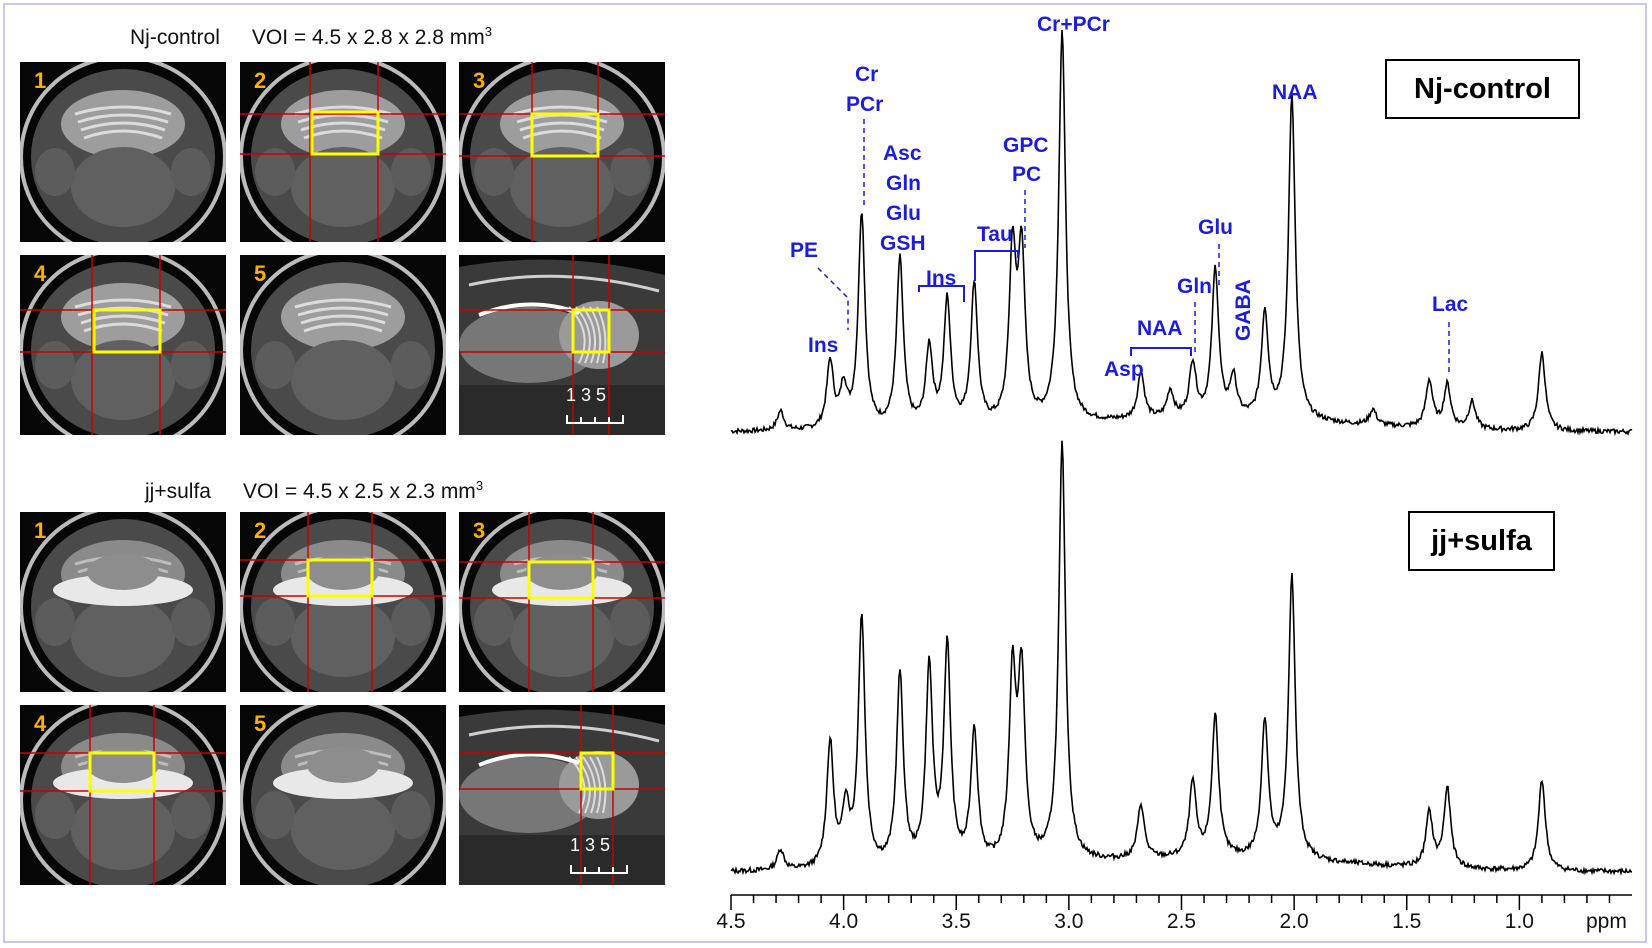 The image size is (1652, 948). I want to click on x-axis-label: ppm, so click(1606, 921).